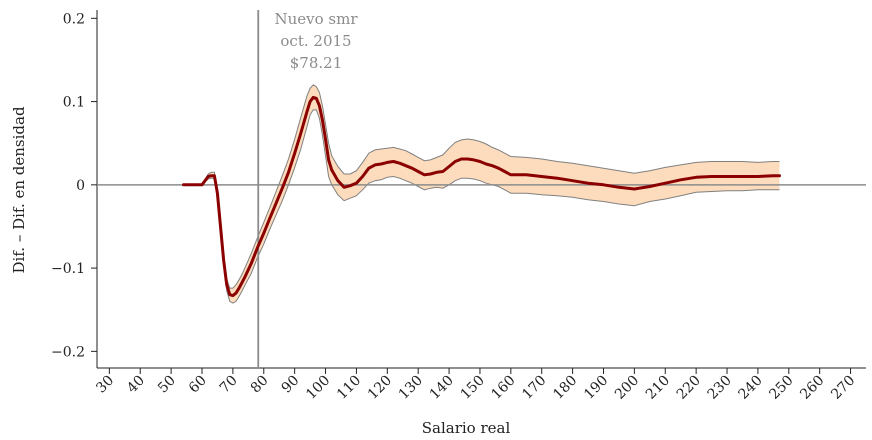 This screenshot has width=872, height=440. I want to click on x-tick-label: 120, so click(380, 388).